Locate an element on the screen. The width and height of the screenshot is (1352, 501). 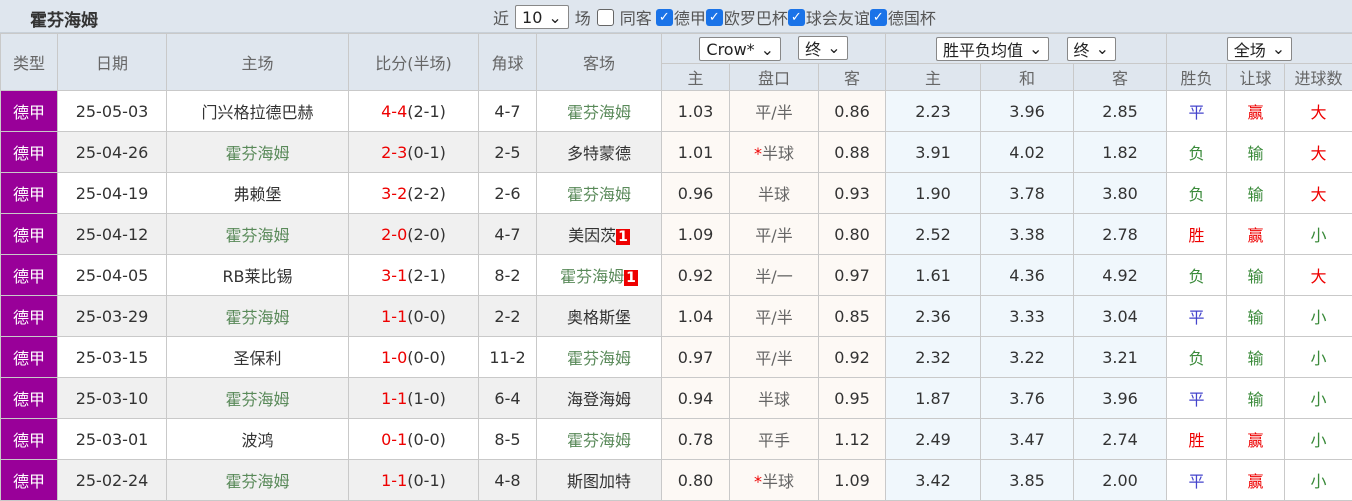
period-select: 全场⌄ is located at coordinates (1259, 49).